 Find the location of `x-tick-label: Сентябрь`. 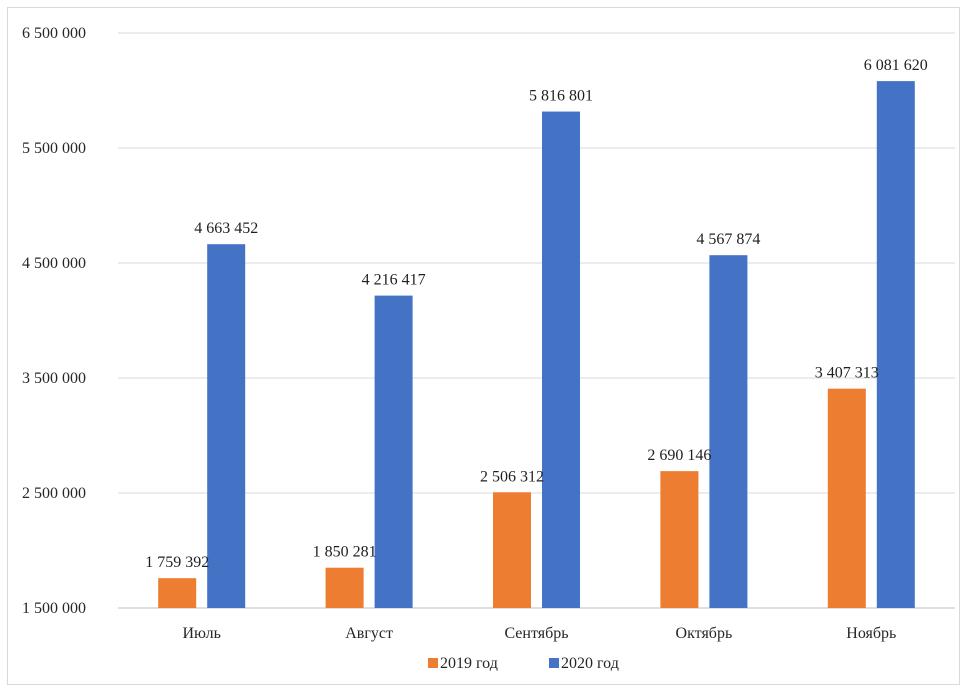

x-tick-label: Сентябрь is located at coordinates (536, 633).